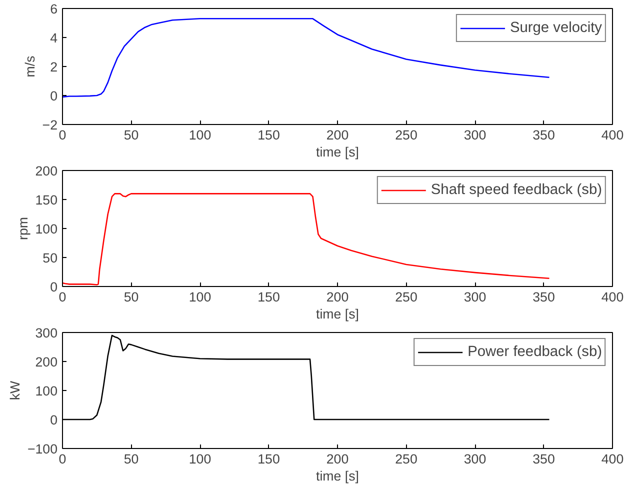 This screenshot has height=486, width=639. What do you see at coordinates (54, 67) in the screenshot?
I see `y-tick-label: 2` at bounding box center [54, 67].